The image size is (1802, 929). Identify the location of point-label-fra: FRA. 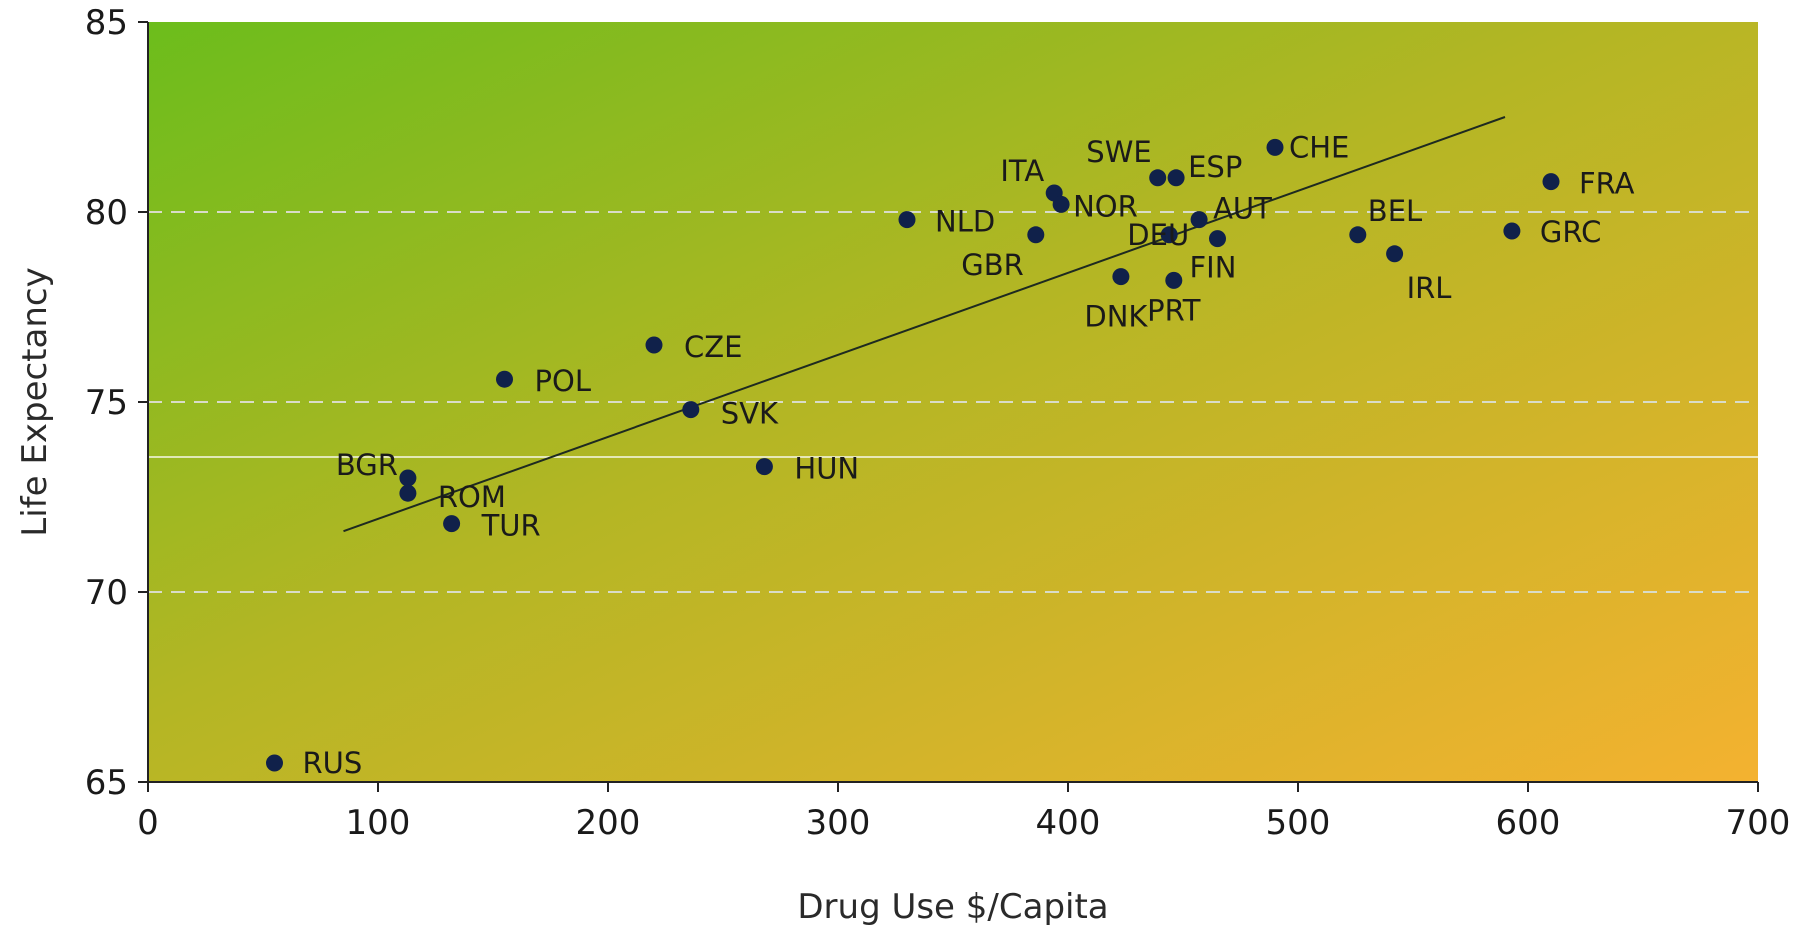
(1607, 184).